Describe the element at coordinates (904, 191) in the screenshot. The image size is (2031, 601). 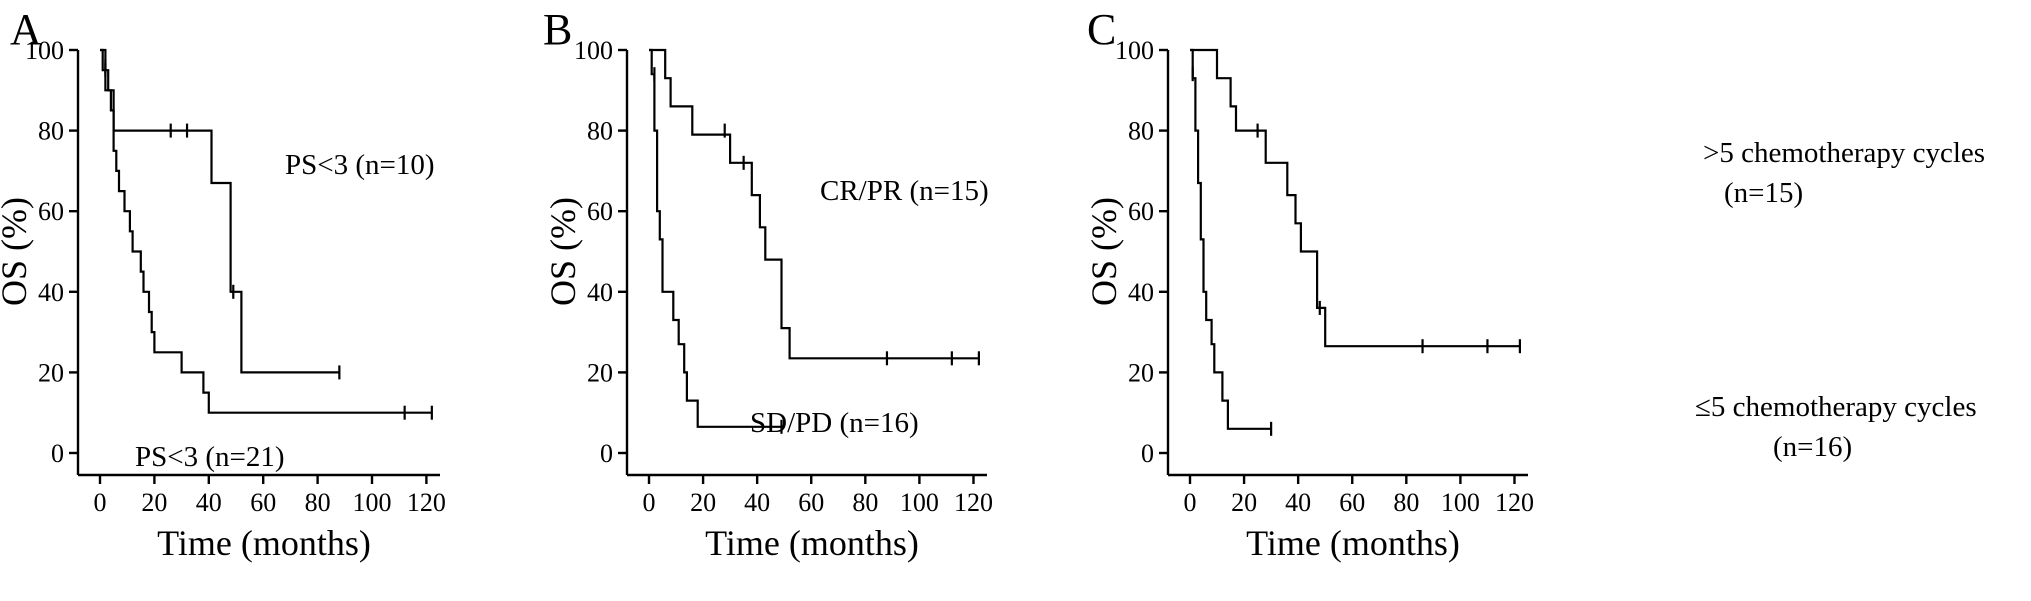
I see `annotation-cr-pr: CR/PR (n=15)` at that location.